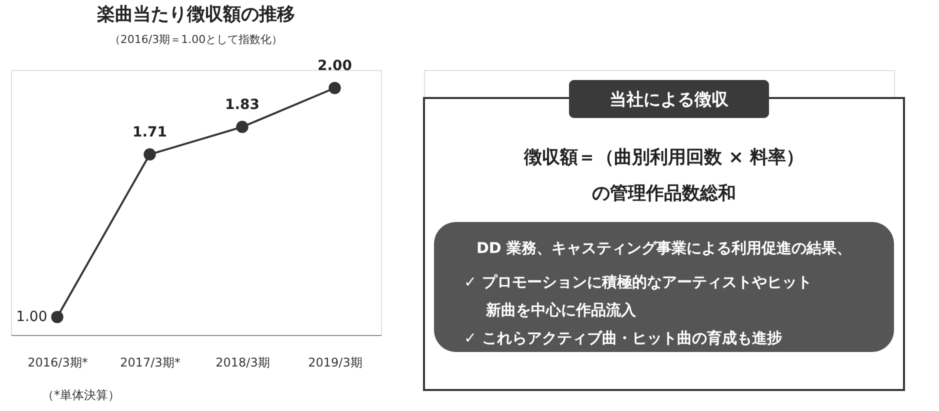  What do you see at coordinates (243, 363) in the screenshot?
I see `x-tick-label: 2018/3期` at bounding box center [243, 363].